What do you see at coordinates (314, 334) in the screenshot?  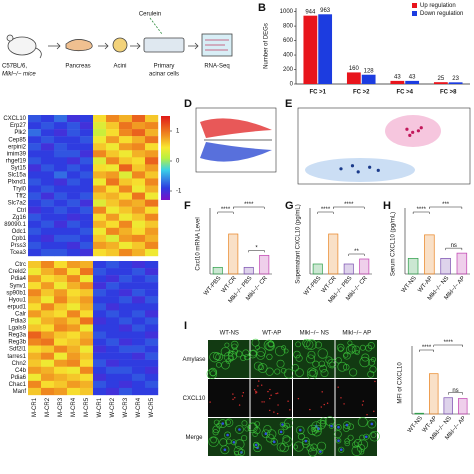 I see `column-label: Mlkl−/− NS` at bounding box center [314, 334].